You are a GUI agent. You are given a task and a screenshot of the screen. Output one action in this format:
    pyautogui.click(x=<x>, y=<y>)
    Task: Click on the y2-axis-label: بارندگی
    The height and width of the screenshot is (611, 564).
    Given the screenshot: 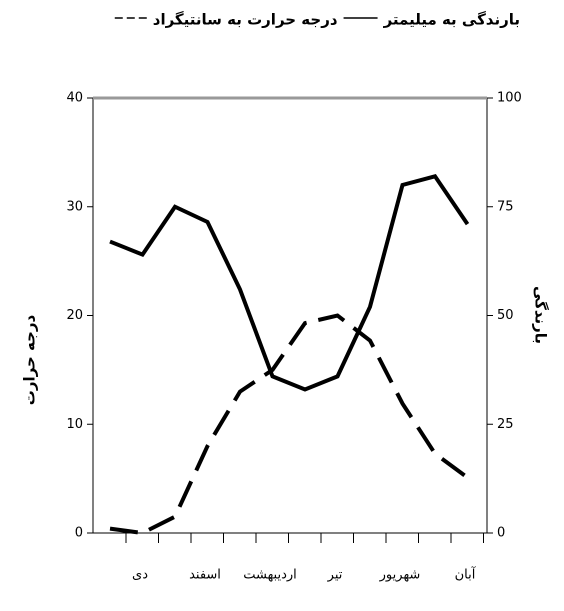 What is the action you would take?
    pyautogui.click(x=541, y=315)
    